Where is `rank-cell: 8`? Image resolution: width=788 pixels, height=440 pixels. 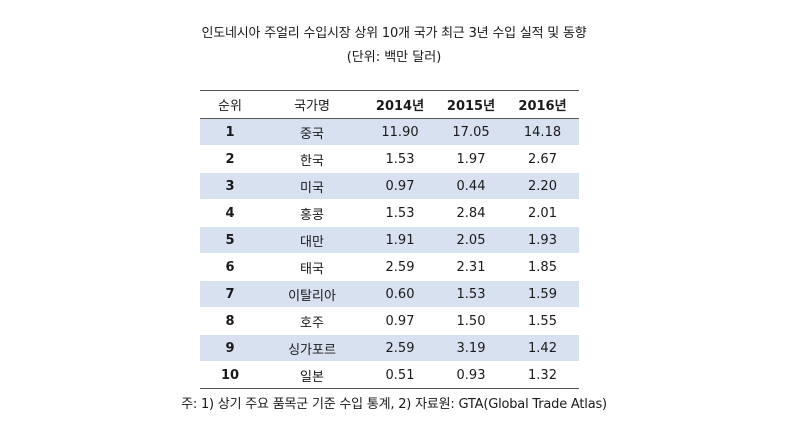 rank-cell: 8 is located at coordinates (230, 321).